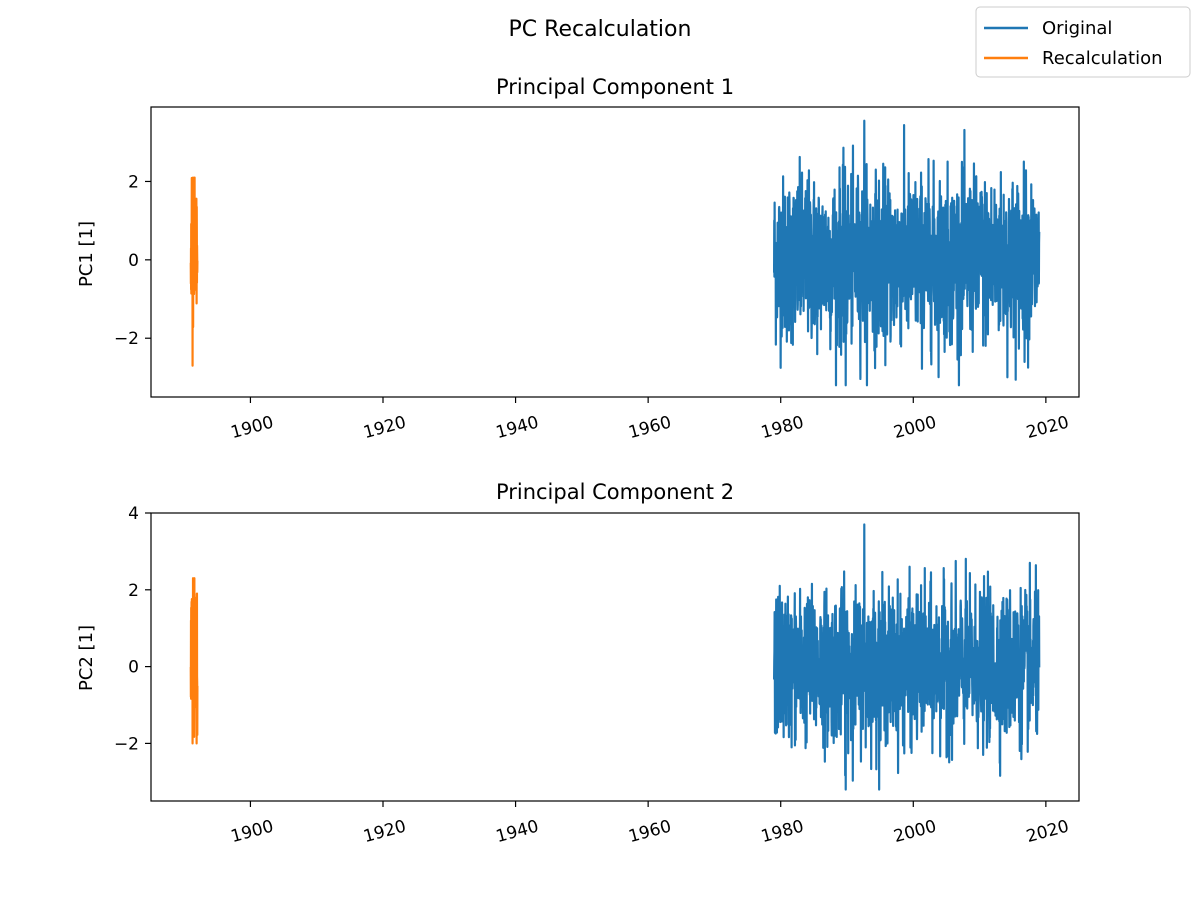 The image size is (1200, 900). What do you see at coordinates (600, 29) in the screenshot?
I see `figure-title: PC Recalculation` at bounding box center [600, 29].